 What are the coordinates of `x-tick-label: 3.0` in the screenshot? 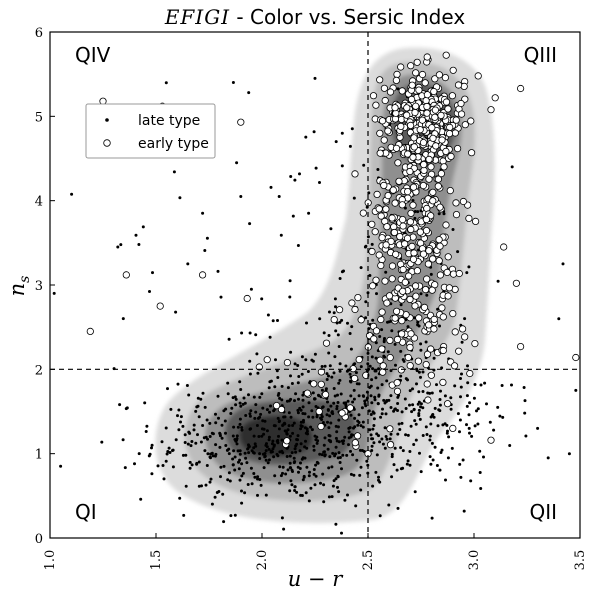 It's located at (474, 560).